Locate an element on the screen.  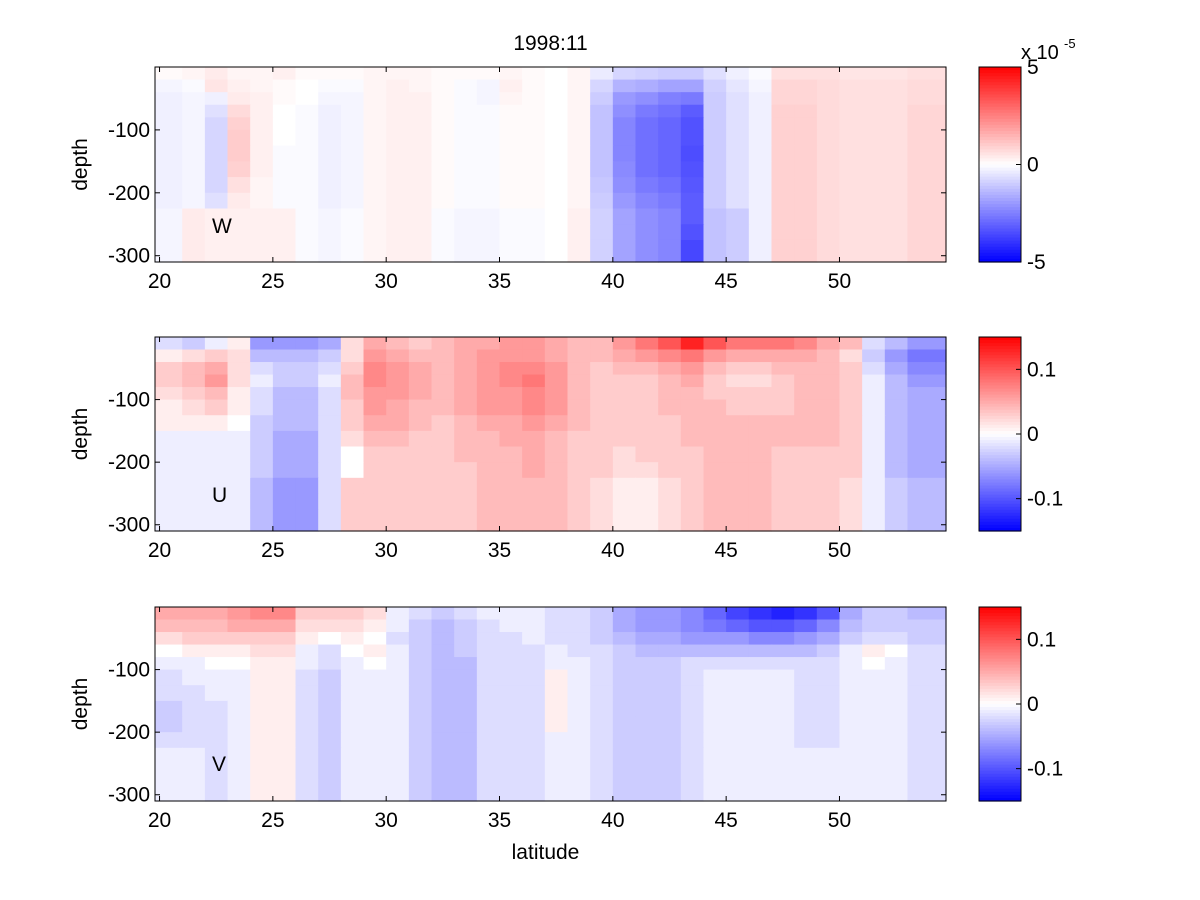
colorbar-tick-label: 0.1 is located at coordinates (1041, 639).